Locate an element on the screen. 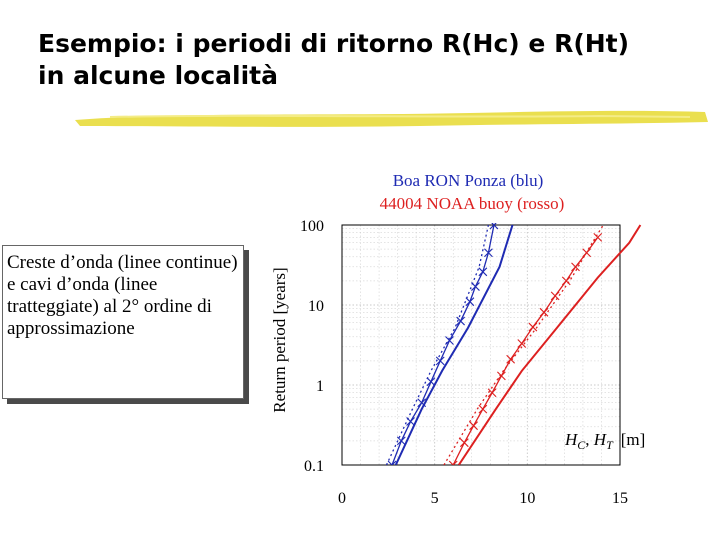 The width and height of the screenshot is (720, 540). series-4-dotted-line is located at coordinates (523, 344).